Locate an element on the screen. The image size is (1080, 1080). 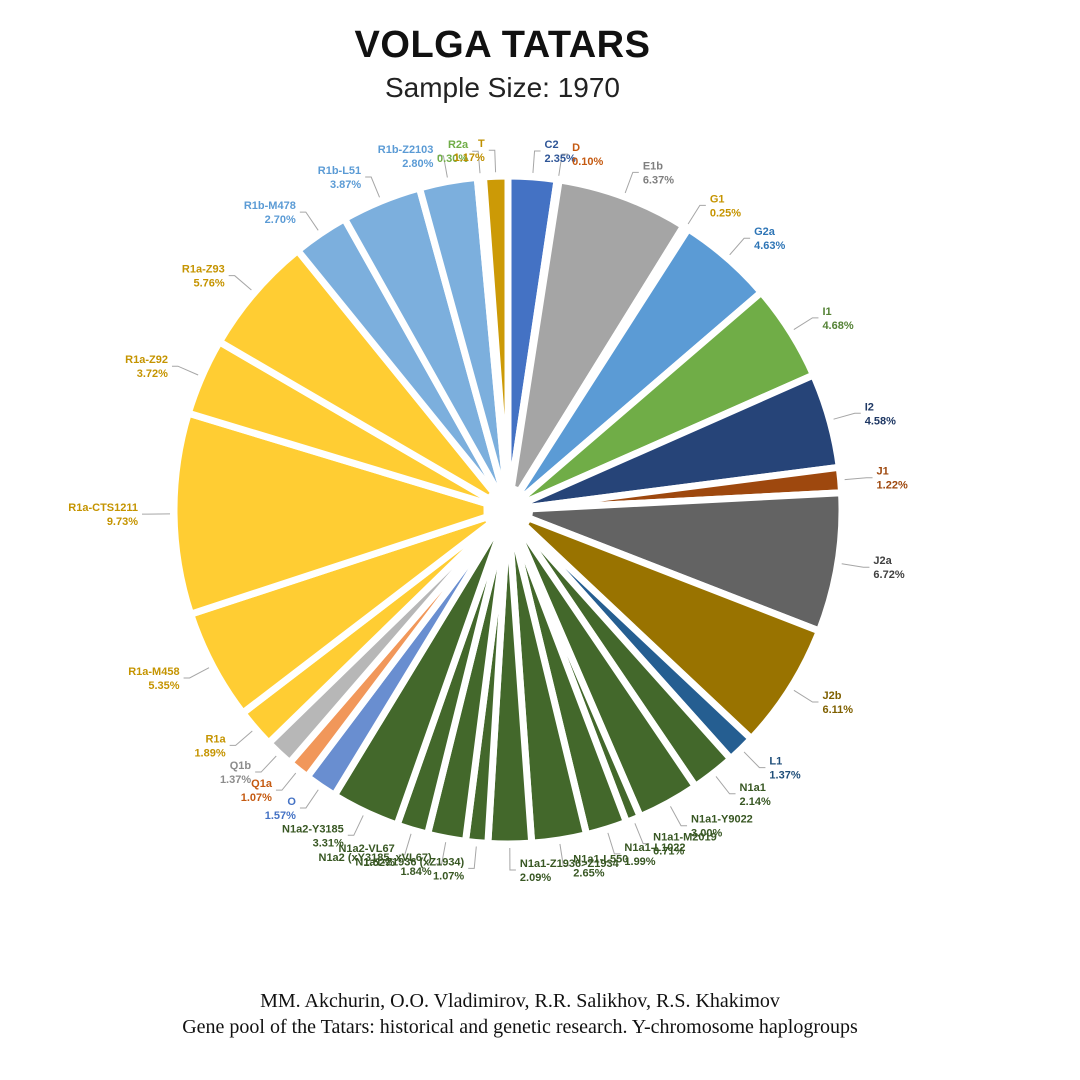
leader-line-r1b-l51 is located at coordinates (372, 187).